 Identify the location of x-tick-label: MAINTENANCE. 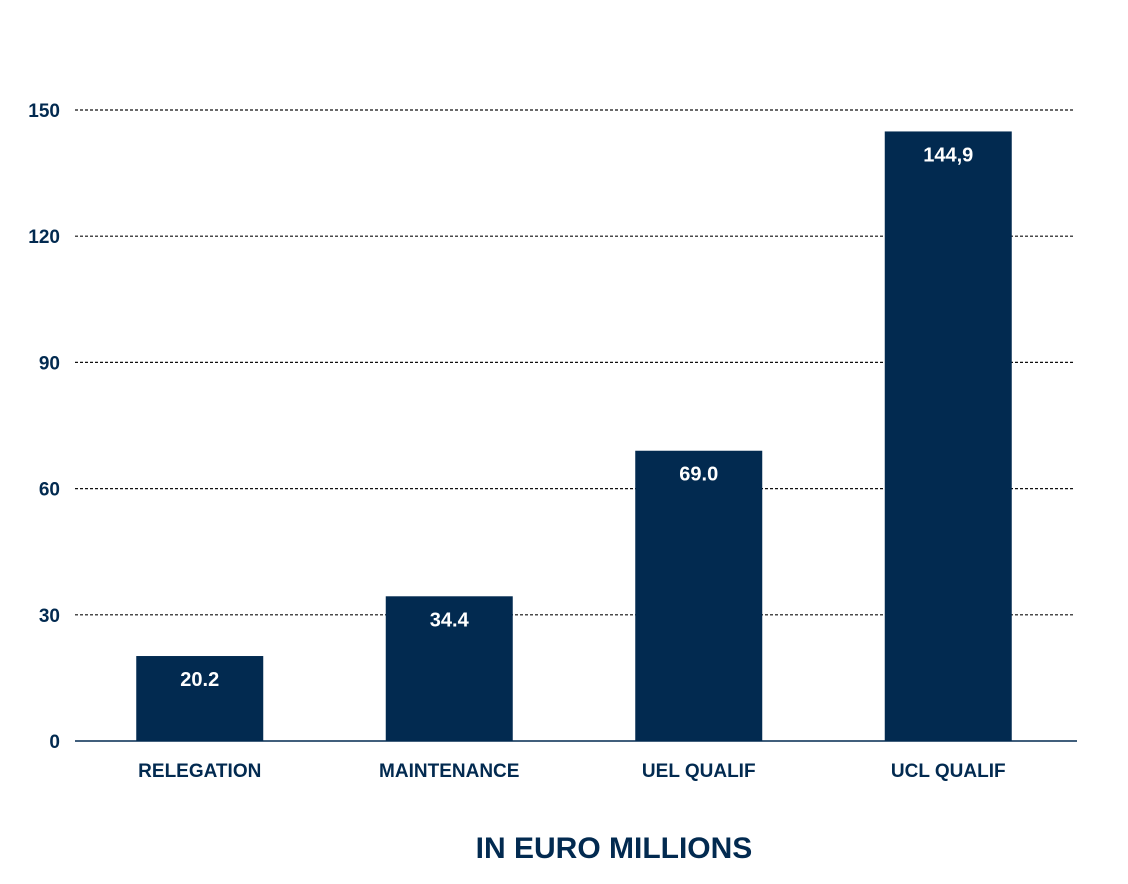
(449, 771).